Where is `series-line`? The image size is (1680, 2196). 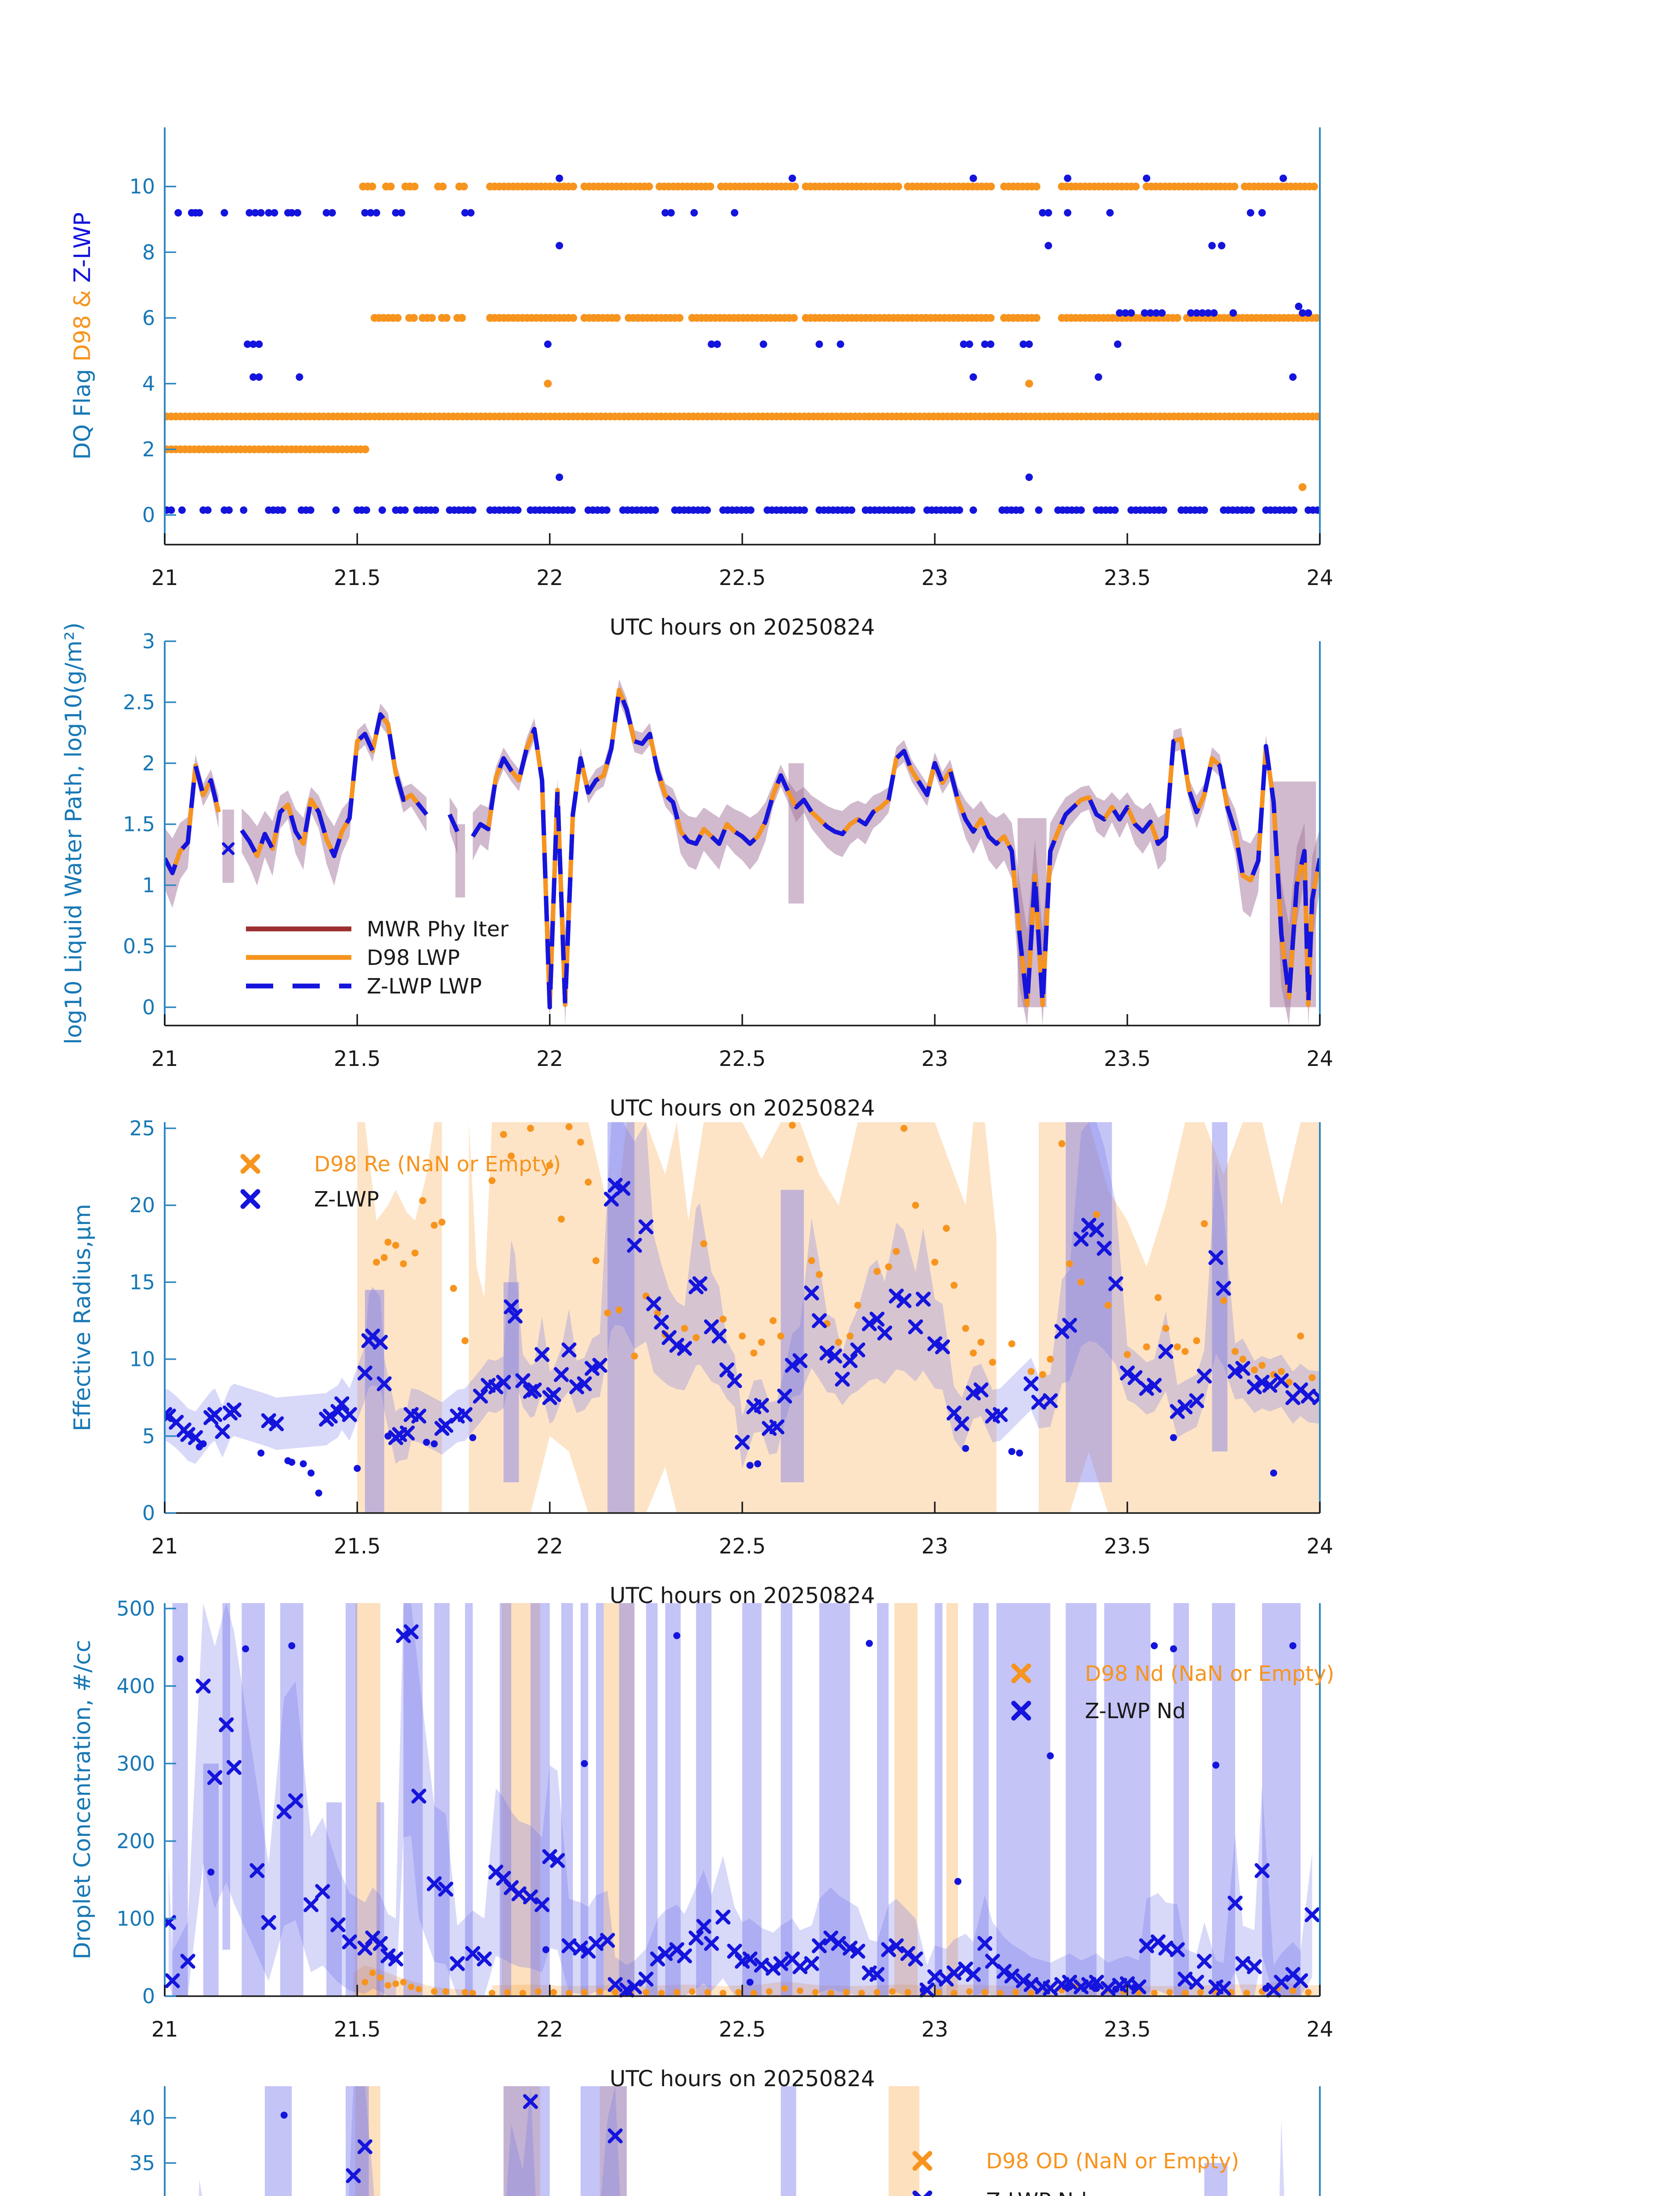
series-line is located at coordinates (896, 849).